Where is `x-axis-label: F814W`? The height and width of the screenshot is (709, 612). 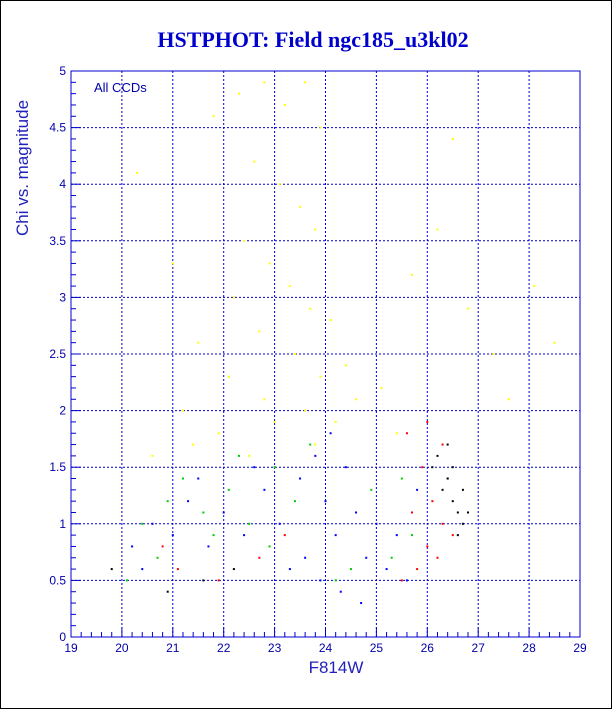 x-axis-label: F814W is located at coordinates (336, 667).